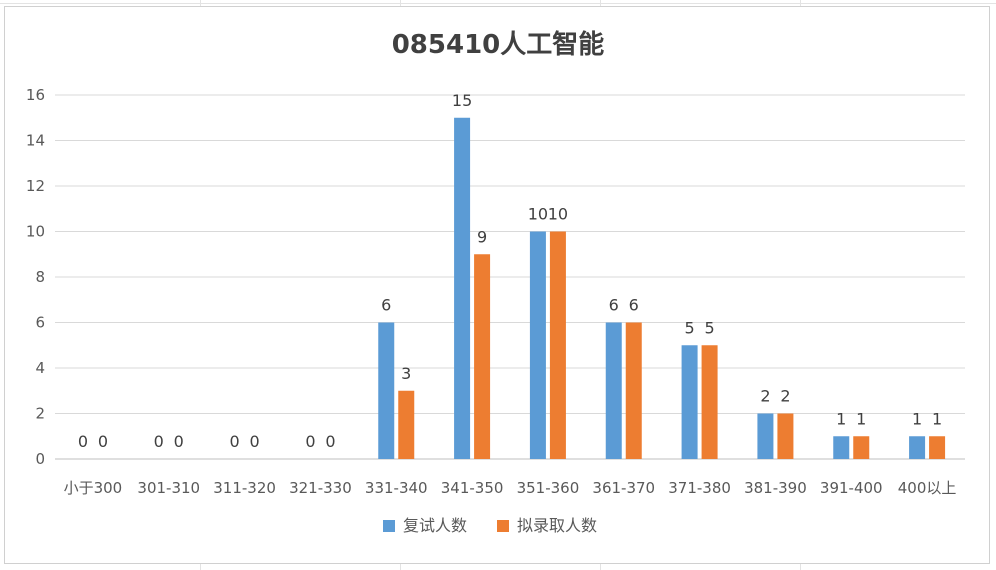 This screenshot has width=996, height=570. Describe the element at coordinates (851, 488) in the screenshot. I see `x-tick-label: 391-400` at that location.